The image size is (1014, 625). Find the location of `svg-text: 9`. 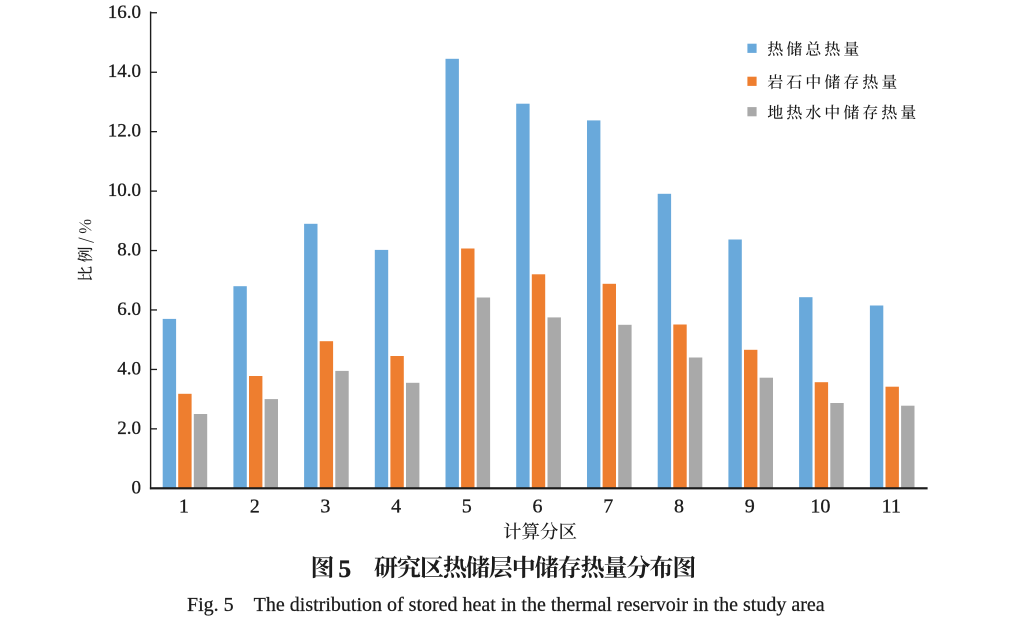

svg-text: 9 is located at coordinates (750, 506).